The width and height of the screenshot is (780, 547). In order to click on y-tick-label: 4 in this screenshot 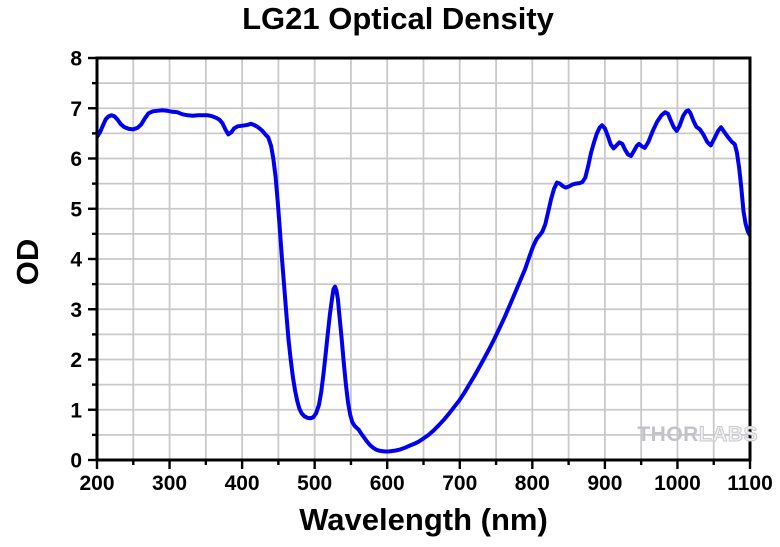, I will do `click(76, 260)`.